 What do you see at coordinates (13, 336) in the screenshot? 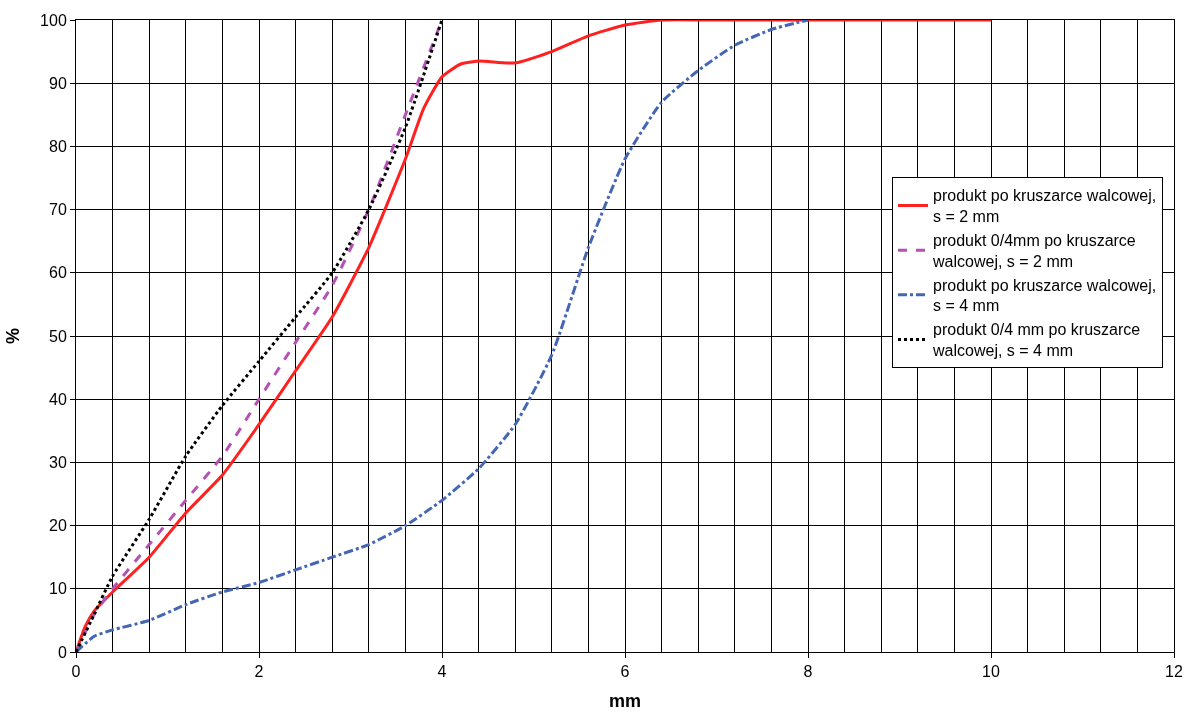
I see `y-axis-title: %` at bounding box center [13, 336].